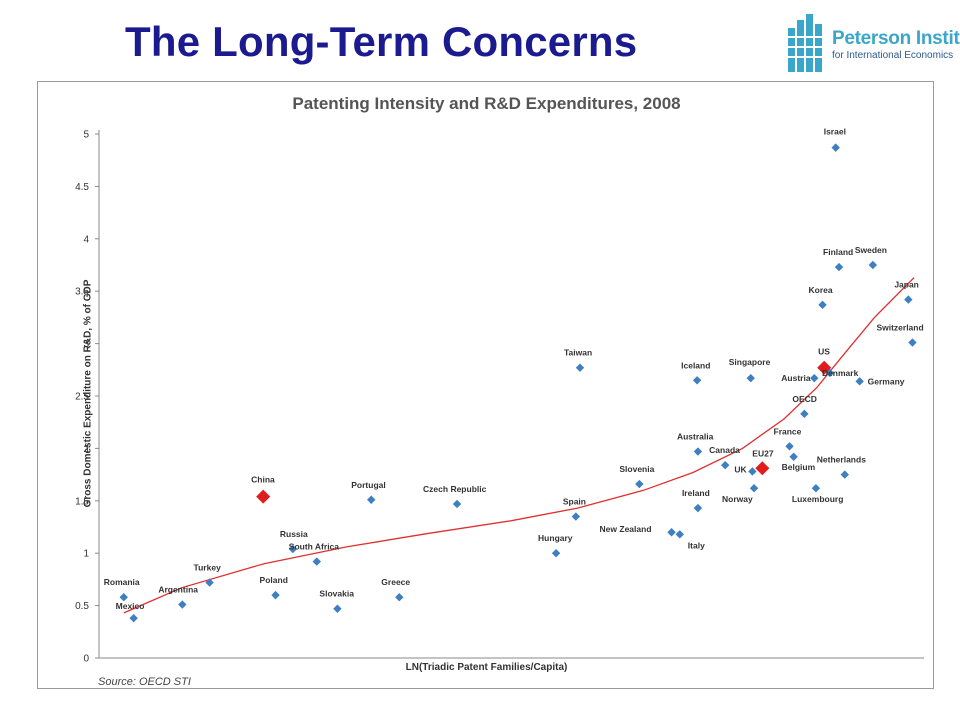 The width and height of the screenshot is (960, 720). Describe the element at coordinates (294, 534) in the screenshot. I see `point-label-russia: Russia` at that location.